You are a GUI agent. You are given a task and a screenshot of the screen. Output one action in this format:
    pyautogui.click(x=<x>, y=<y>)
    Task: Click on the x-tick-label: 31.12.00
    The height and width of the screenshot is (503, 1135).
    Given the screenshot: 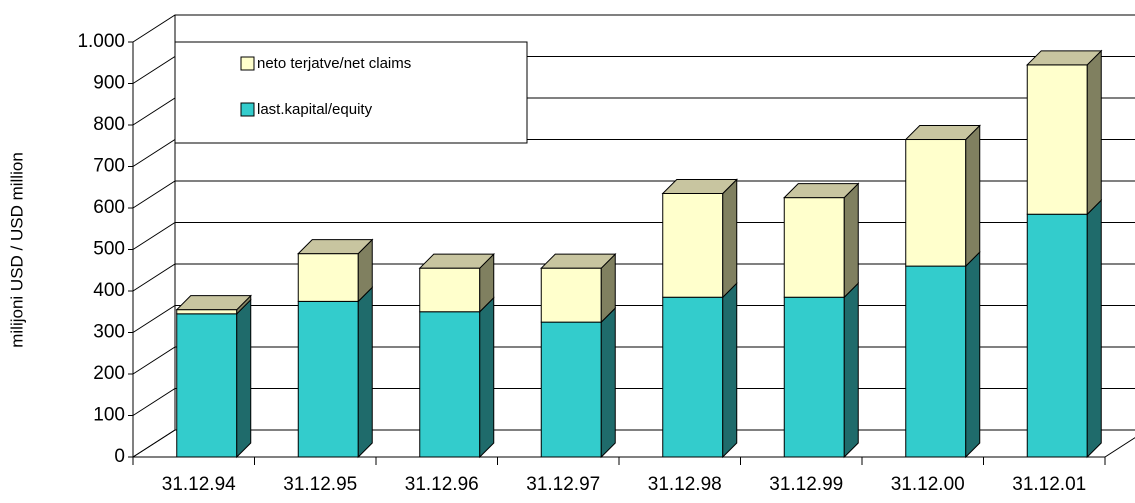 What is the action you would take?
    pyautogui.click(x=928, y=484)
    